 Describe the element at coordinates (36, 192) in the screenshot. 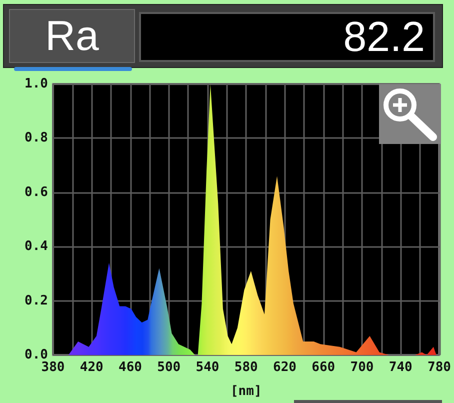

I see `y-tick-label: 0.6` at that location.